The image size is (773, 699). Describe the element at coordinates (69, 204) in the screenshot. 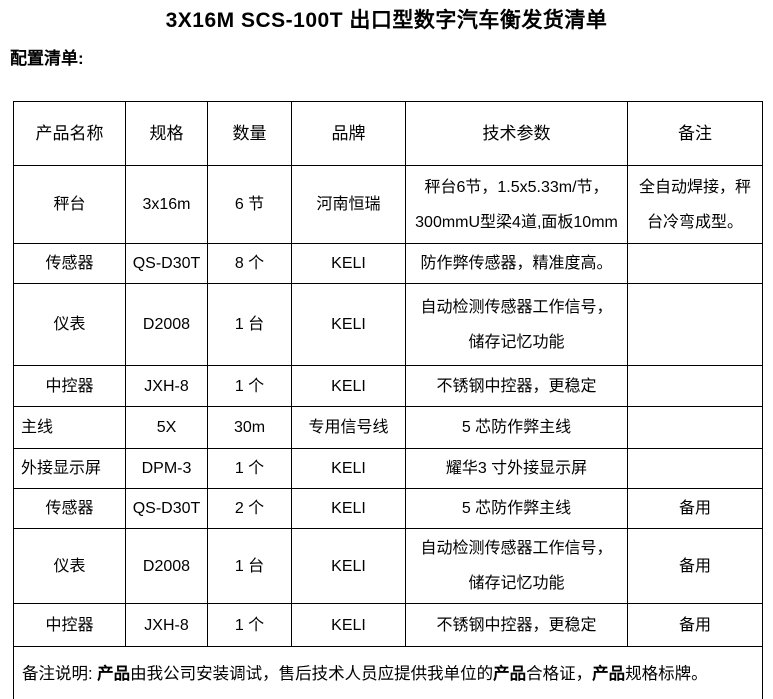

I see `cell-product-name: 秤台` at that location.